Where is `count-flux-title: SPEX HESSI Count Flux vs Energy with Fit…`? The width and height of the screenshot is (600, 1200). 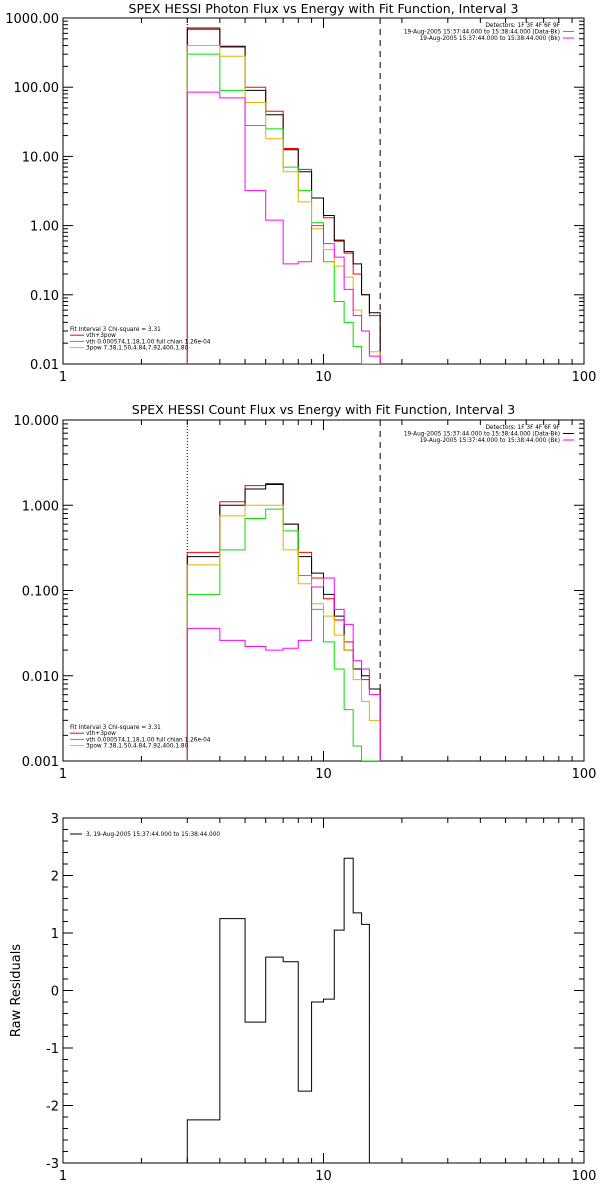 count-flux-title: SPEX HESSI Count Flux vs Energy with Fit… is located at coordinates (323, 409).